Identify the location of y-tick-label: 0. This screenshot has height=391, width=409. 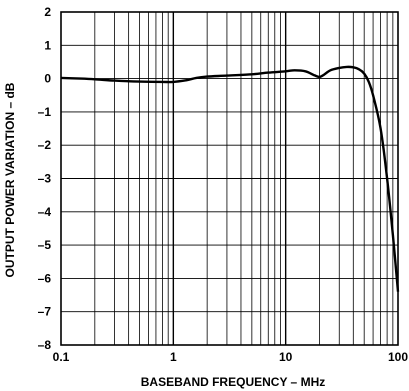
(47, 79).